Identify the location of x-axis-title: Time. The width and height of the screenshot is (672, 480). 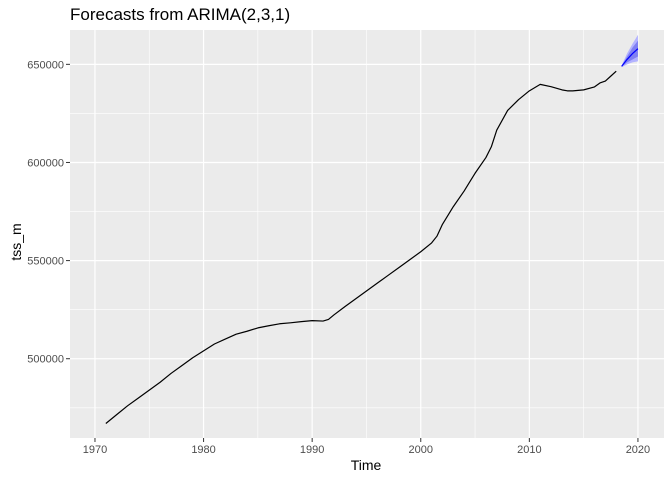
(366, 465).